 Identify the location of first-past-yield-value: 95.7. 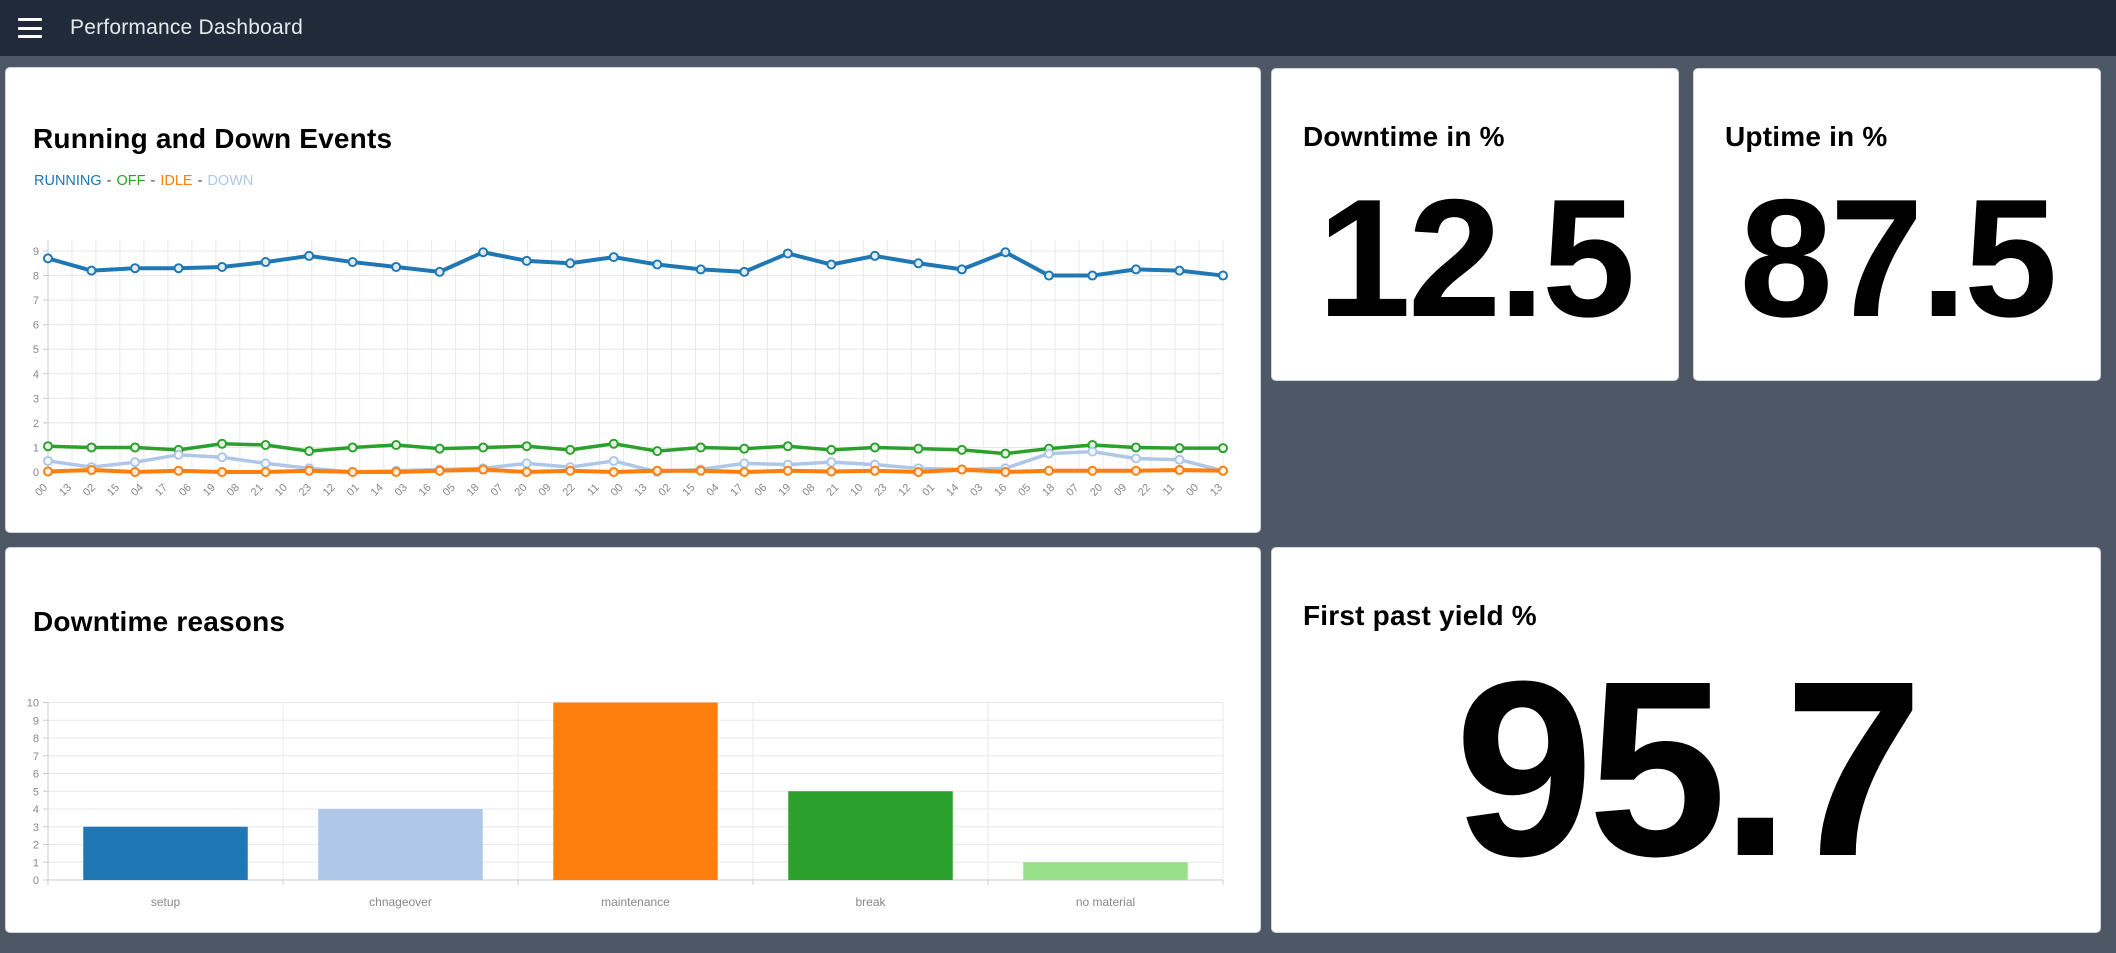
(1689, 768).